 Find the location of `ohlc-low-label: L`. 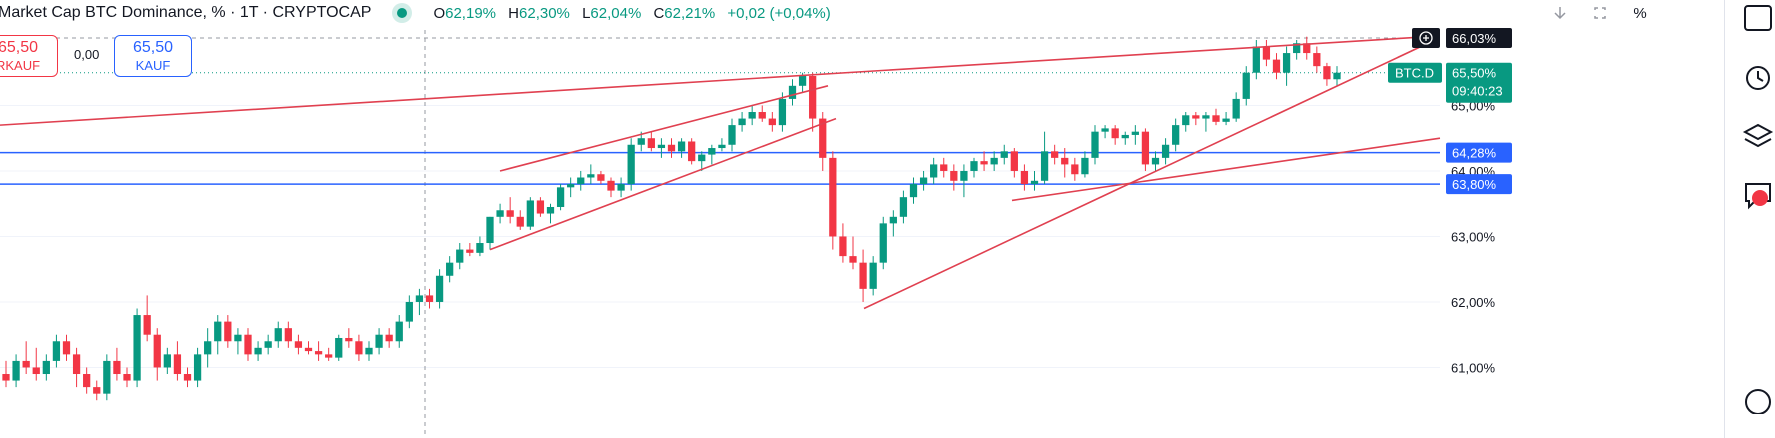

ohlc-low-label: L is located at coordinates (586, 13).